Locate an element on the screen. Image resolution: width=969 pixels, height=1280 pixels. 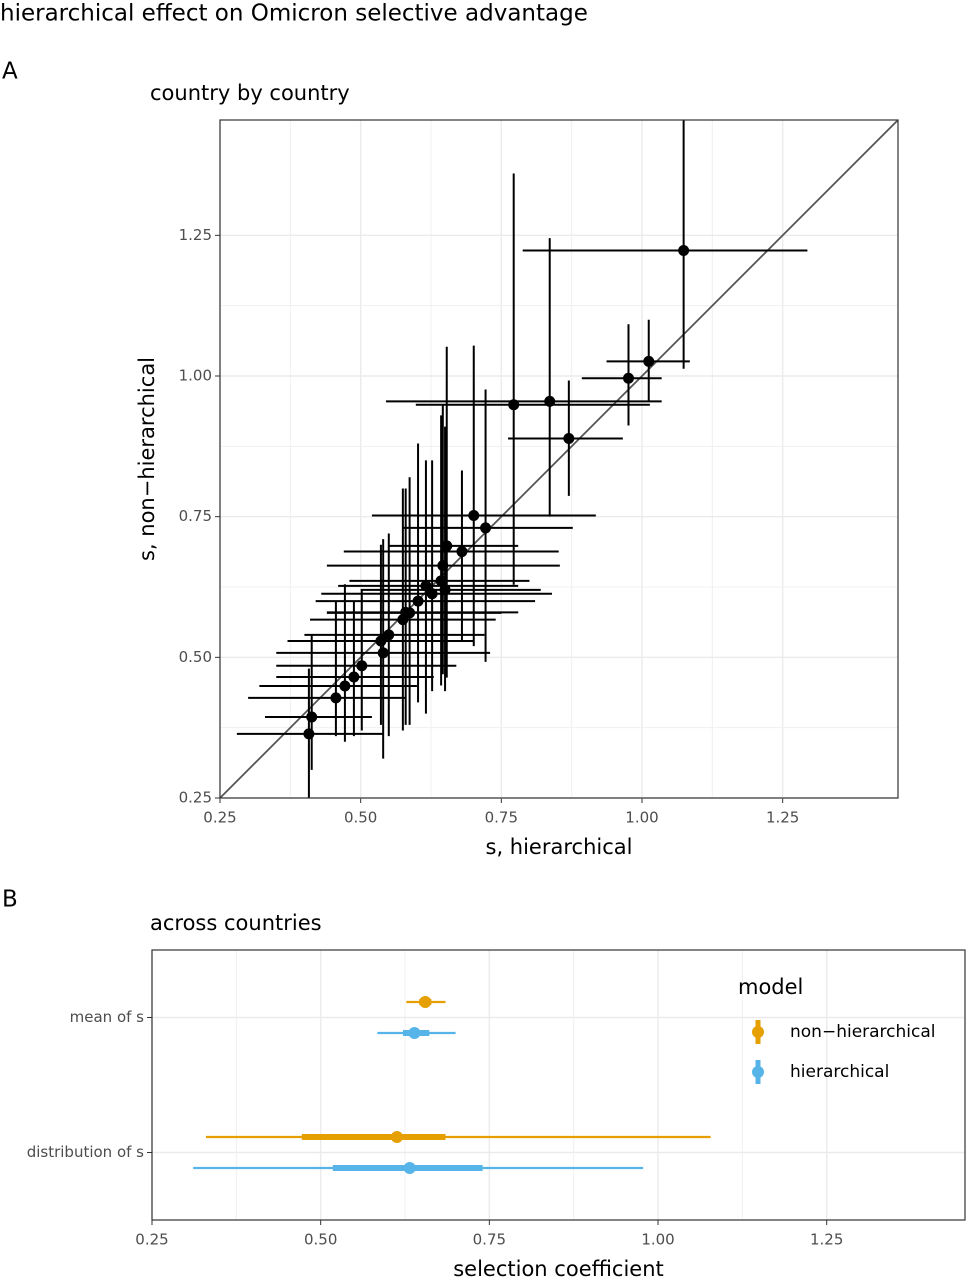
y-tick-label: 1.25 is located at coordinates (195, 235).